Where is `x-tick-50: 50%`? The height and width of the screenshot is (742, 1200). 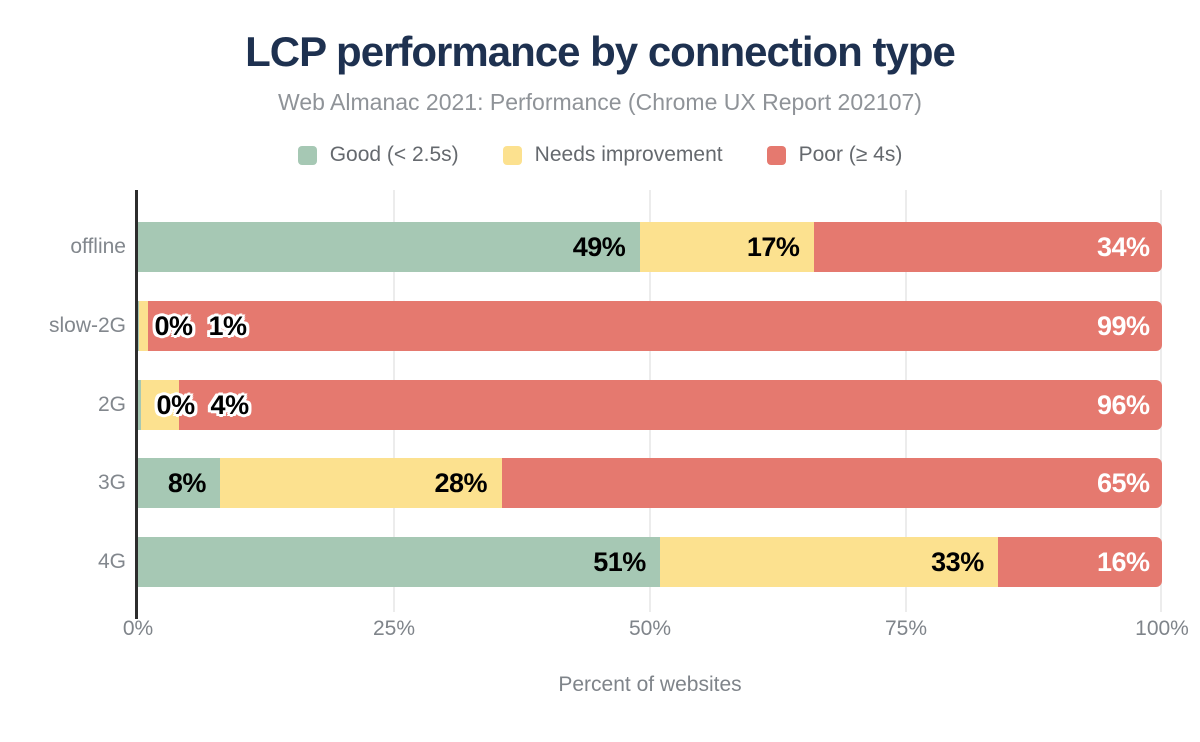
x-tick-50: 50% is located at coordinates (650, 628).